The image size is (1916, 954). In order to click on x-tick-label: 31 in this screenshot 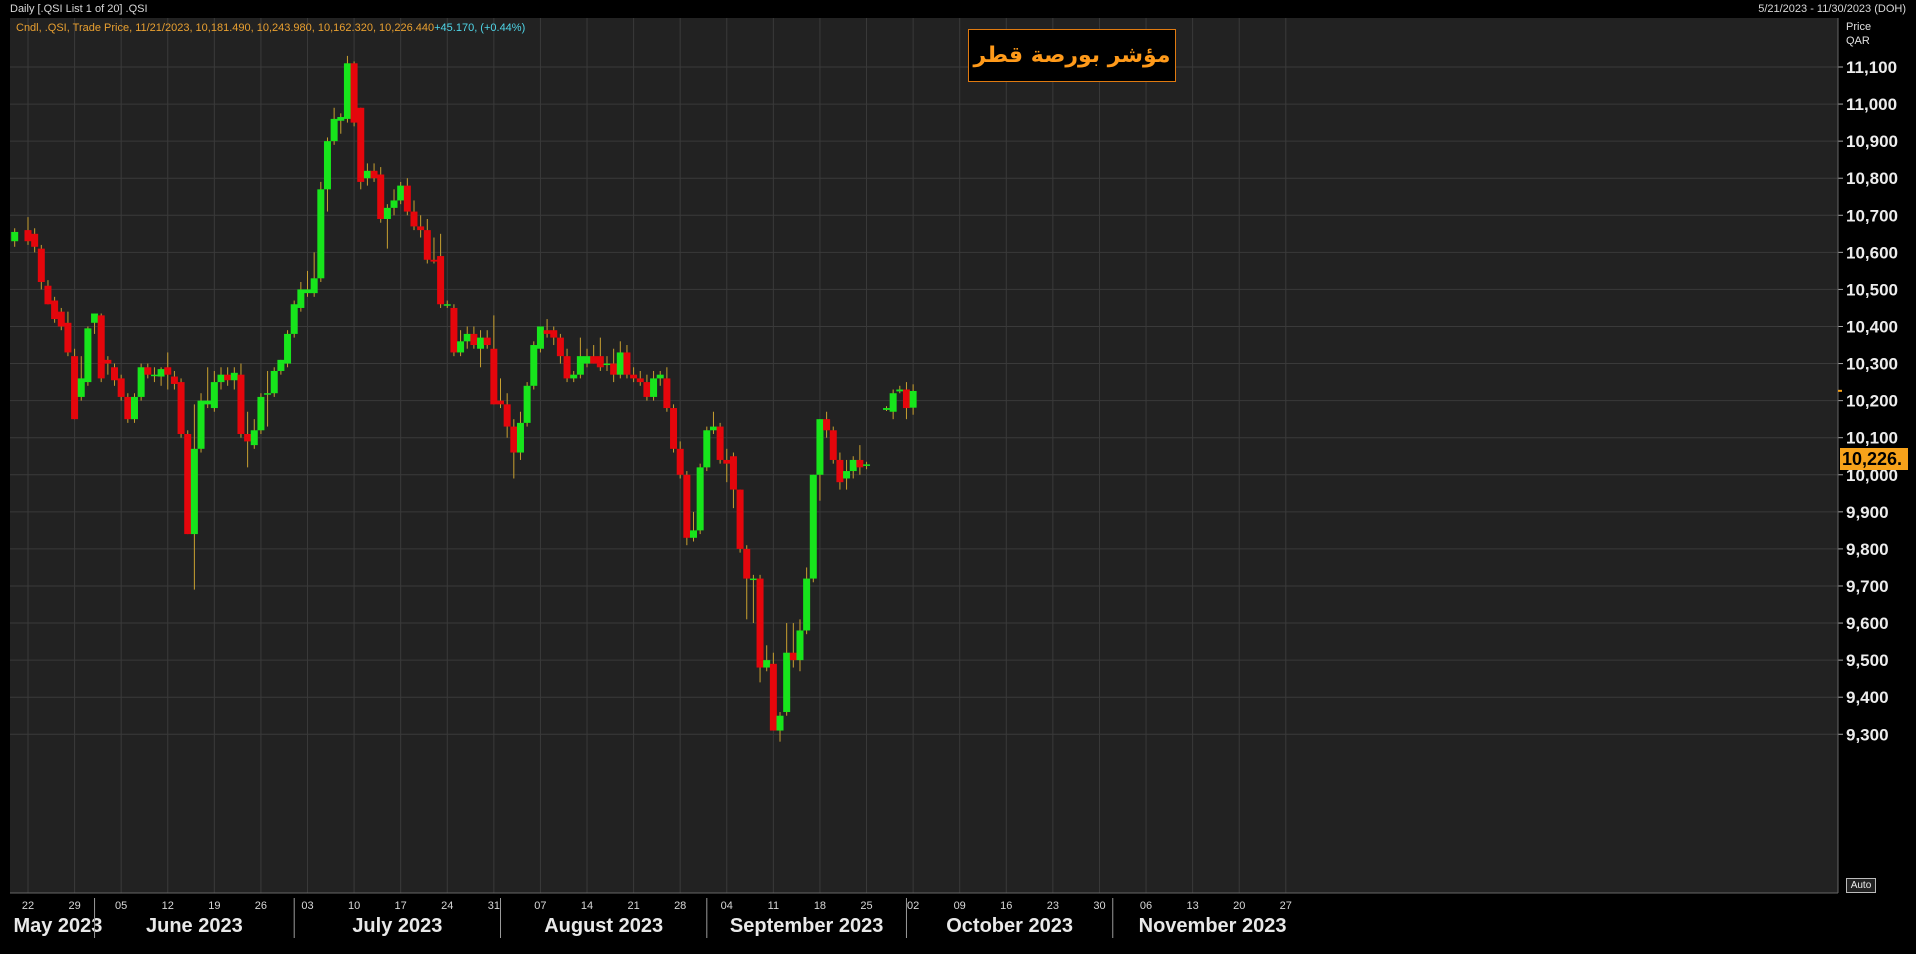, I will do `click(494, 906)`.